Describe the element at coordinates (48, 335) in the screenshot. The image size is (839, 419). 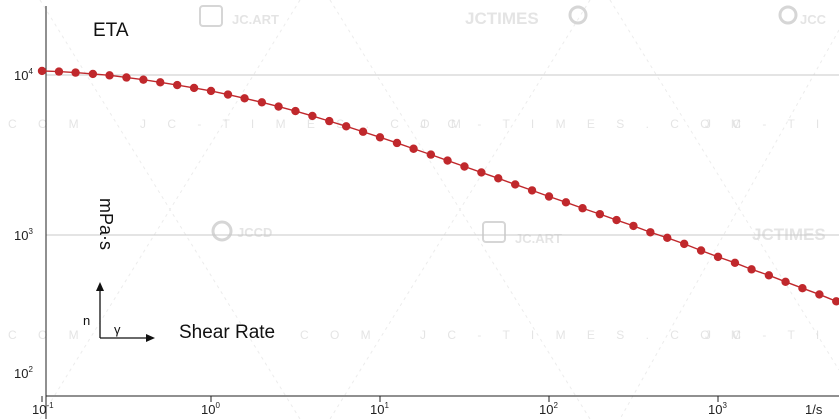
I see `watermark-url-row-2a: C O M` at that location.